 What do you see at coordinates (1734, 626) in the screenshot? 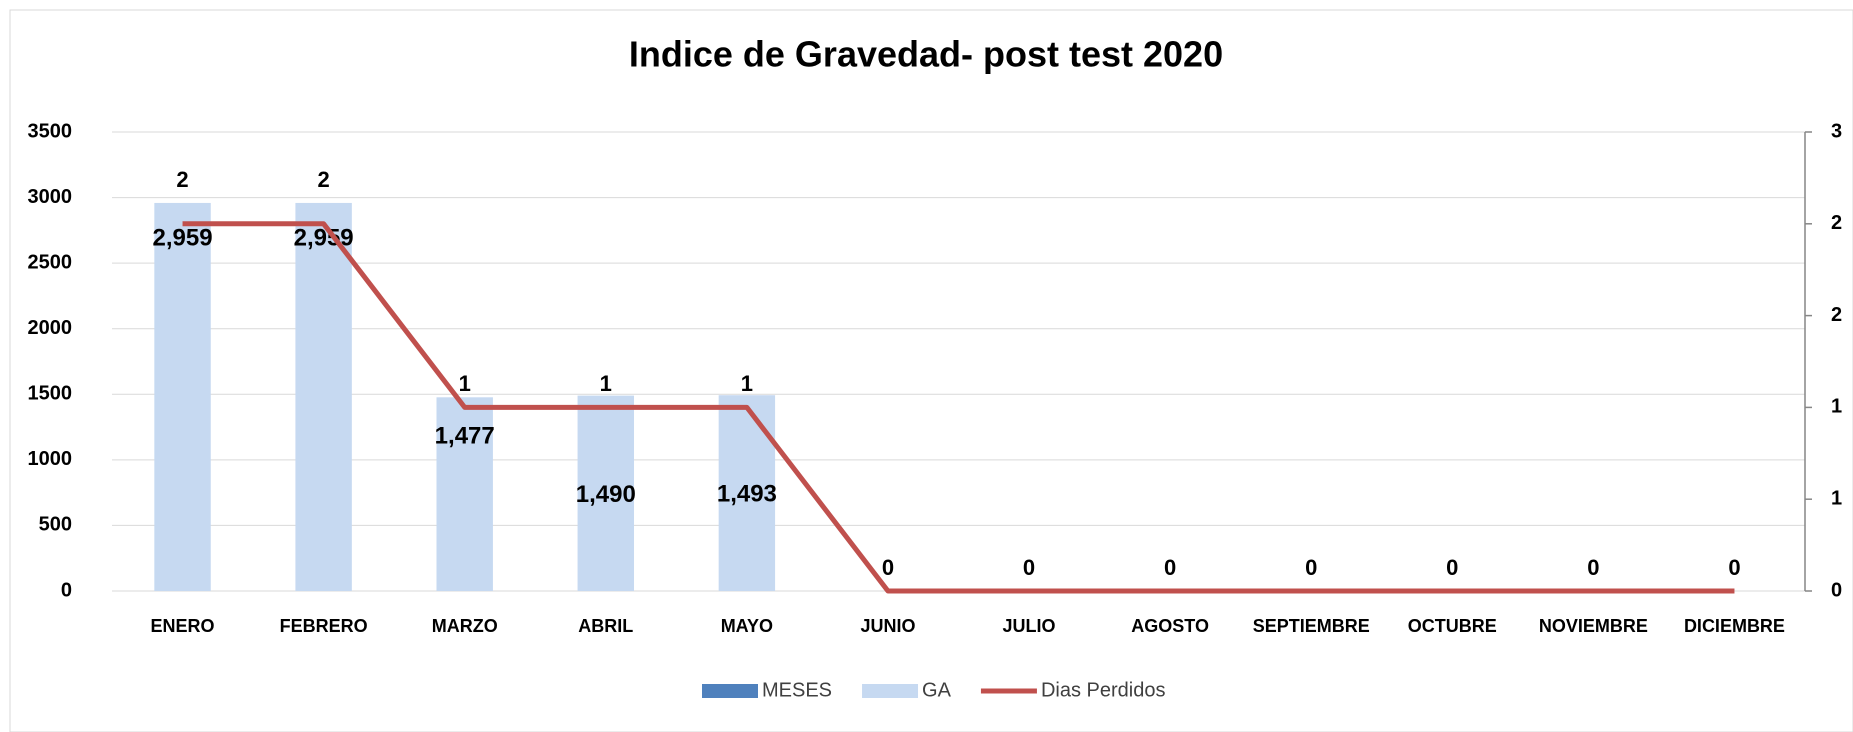
I see `x-tick-label: DICIEMBRE` at bounding box center [1734, 626].